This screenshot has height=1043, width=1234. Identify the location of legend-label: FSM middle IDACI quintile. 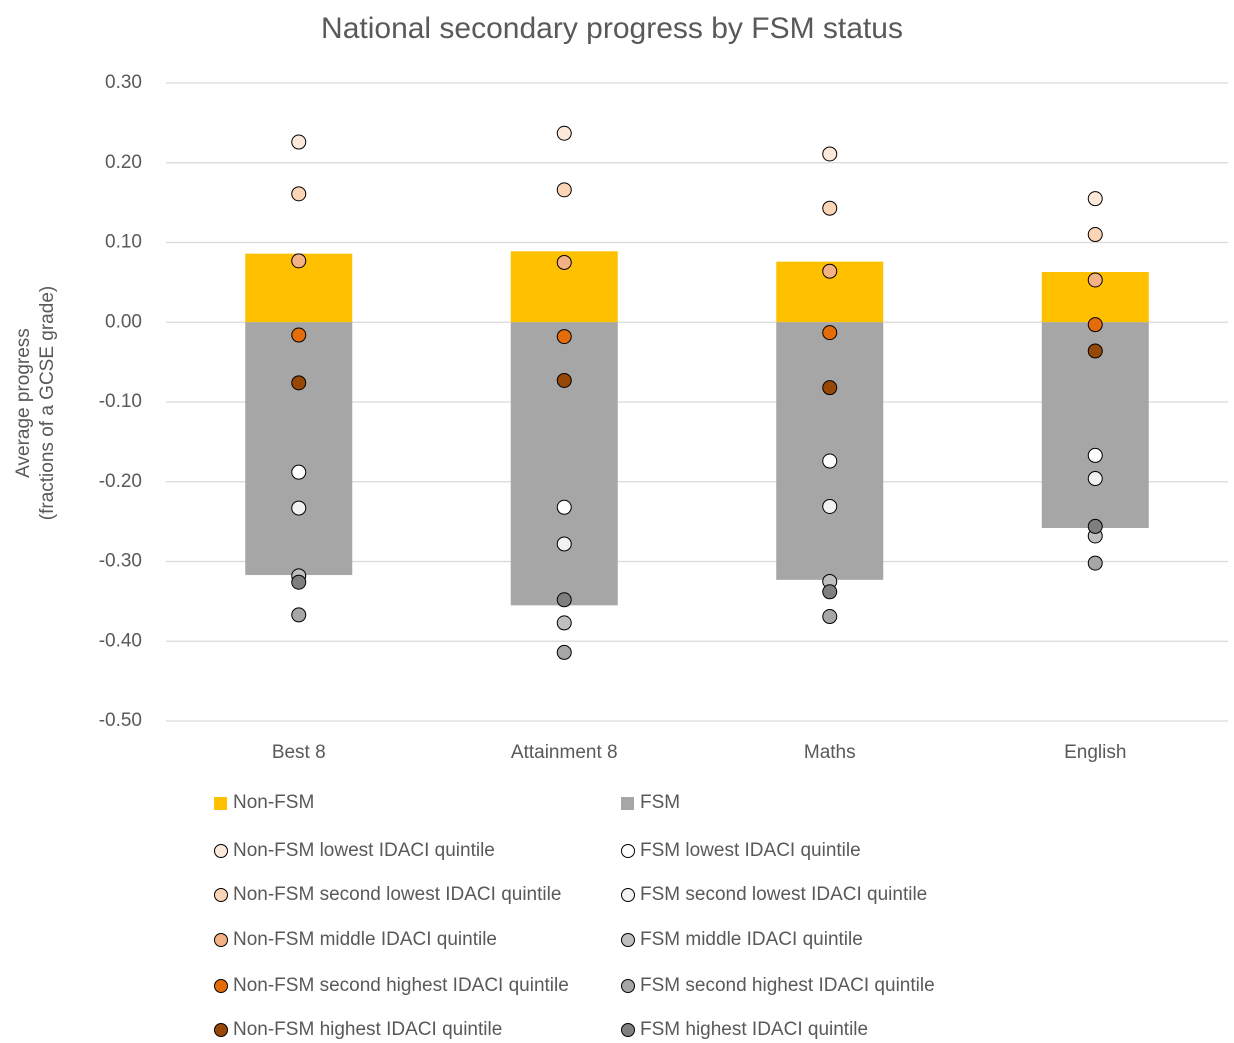
(751, 939).